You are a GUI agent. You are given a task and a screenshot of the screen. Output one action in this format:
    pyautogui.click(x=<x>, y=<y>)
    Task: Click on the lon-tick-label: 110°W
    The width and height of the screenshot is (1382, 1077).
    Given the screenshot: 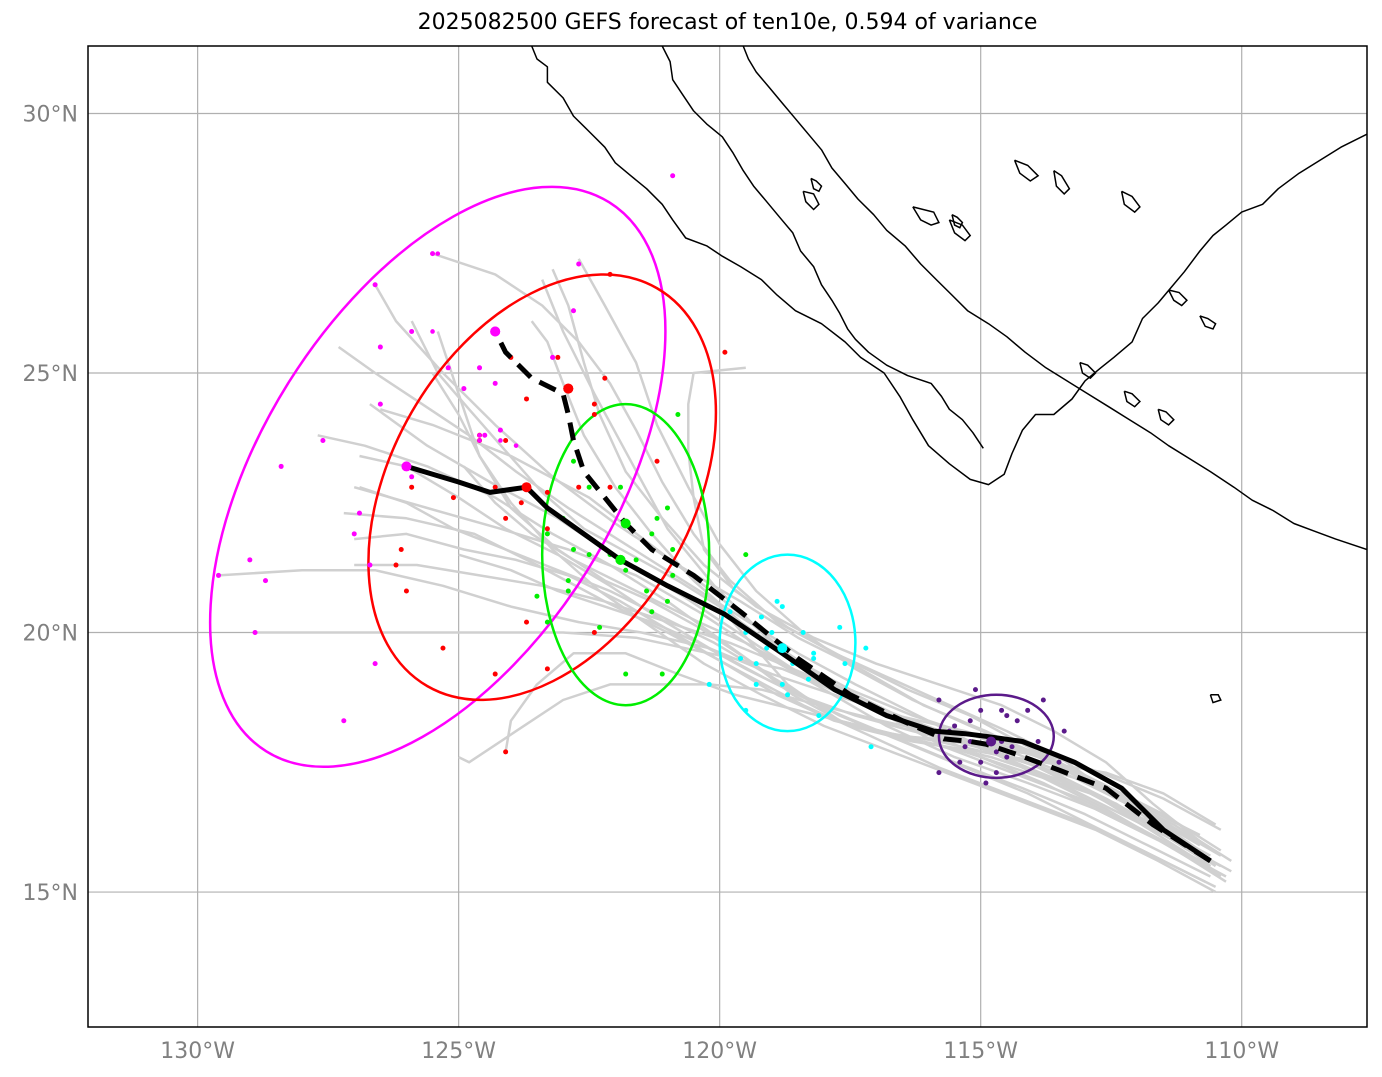 What is the action you would take?
    pyautogui.click(x=1241, y=1051)
    